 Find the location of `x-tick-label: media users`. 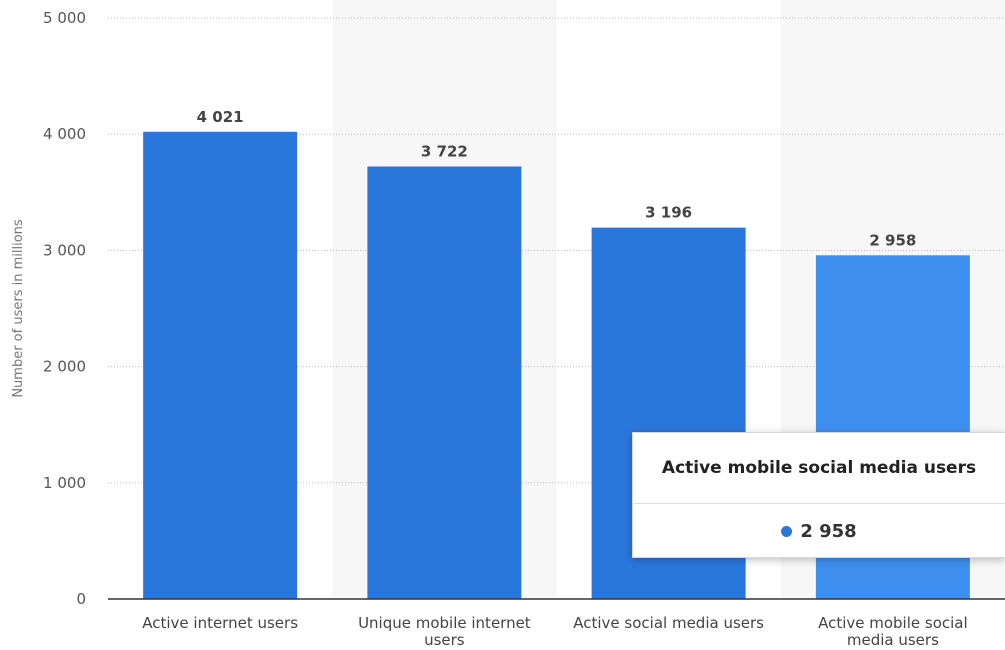

x-tick-label: media users is located at coordinates (893, 640).